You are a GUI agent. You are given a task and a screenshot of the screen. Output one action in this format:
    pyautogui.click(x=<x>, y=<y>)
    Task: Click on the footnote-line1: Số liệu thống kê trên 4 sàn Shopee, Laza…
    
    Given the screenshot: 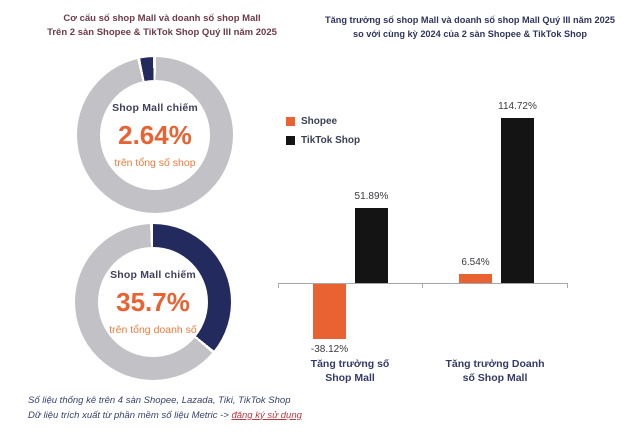 What is the action you would take?
    pyautogui.click(x=159, y=400)
    